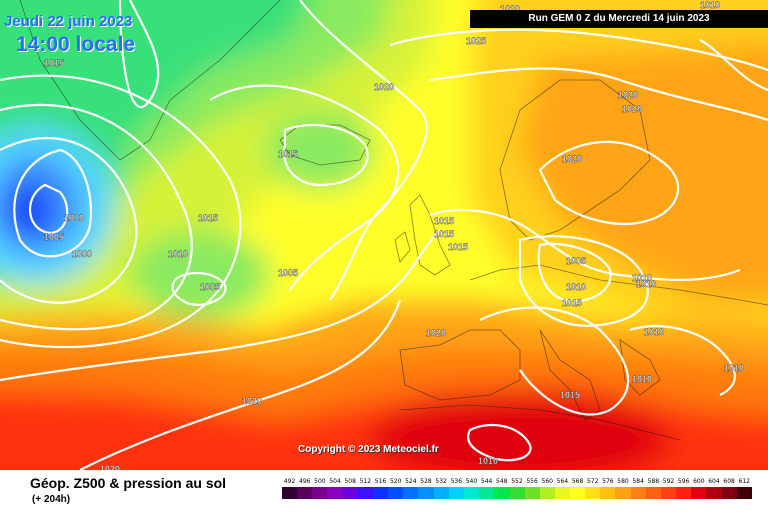 Image resolution: width=768 pixels, height=512 pixels. I want to click on scale-tick-label: 572, so click(592, 481).